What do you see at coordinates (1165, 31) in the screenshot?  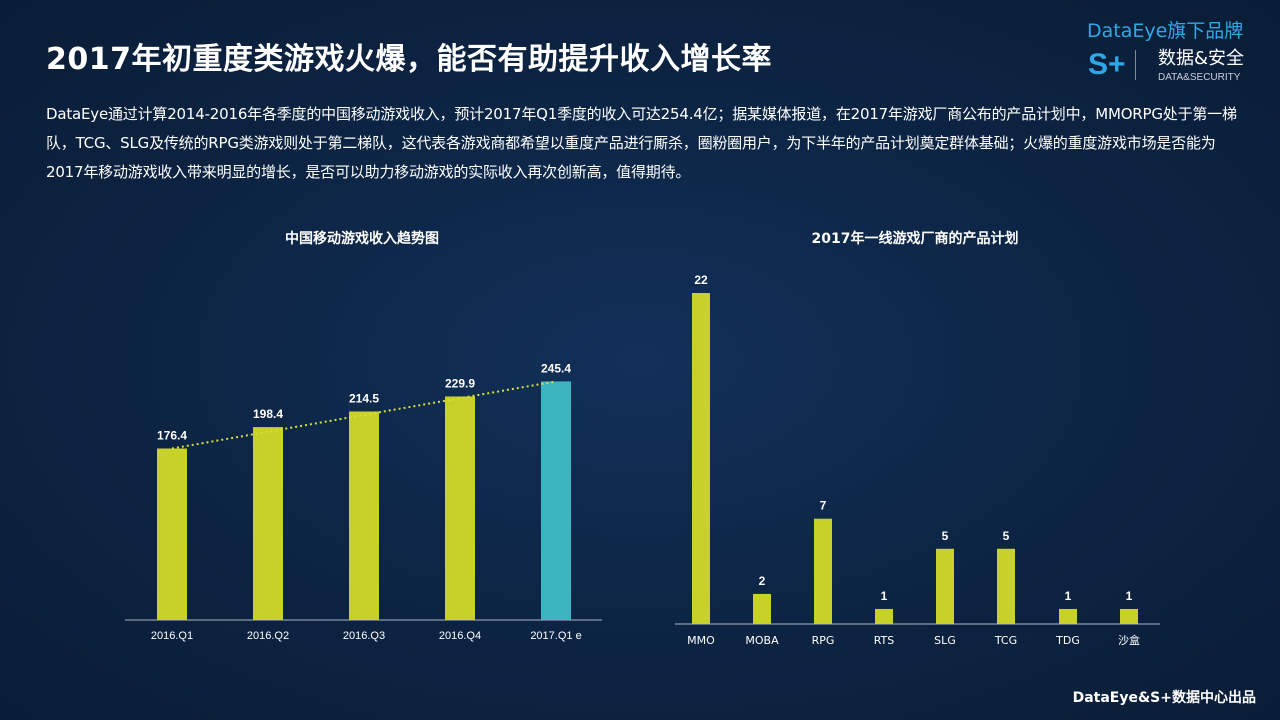 I see `brand-label: DataEye旗下品牌` at bounding box center [1165, 31].